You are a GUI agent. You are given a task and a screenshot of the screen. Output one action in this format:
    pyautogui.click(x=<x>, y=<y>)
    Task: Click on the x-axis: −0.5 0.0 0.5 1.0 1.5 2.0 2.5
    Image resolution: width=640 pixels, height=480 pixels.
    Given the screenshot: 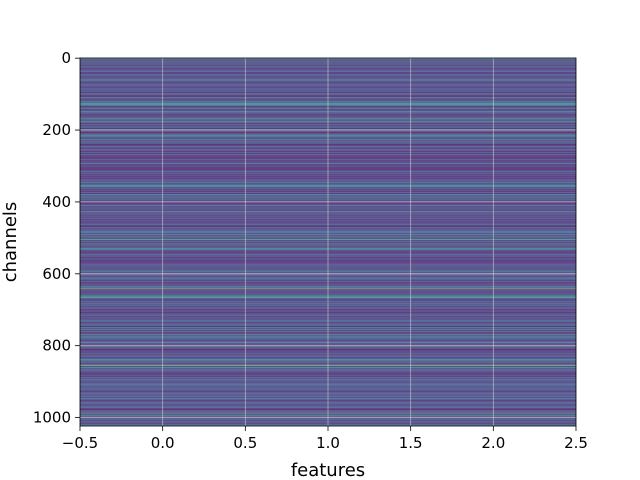 What is the action you would take?
    pyautogui.click(x=325, y=439)
    